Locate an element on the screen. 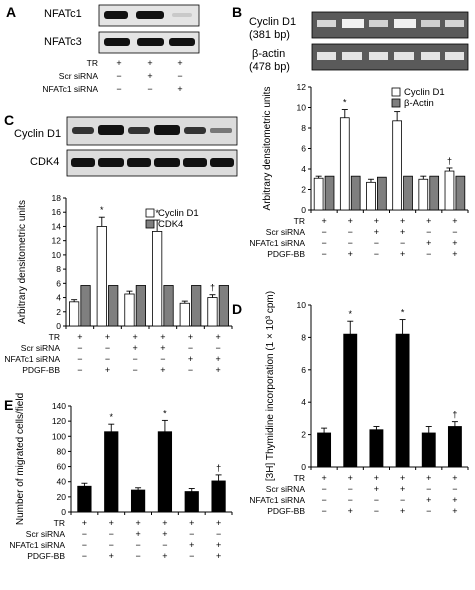 The image size is (475, 590). blot-label-nfatc3: NFATc3 is located at coordinates (63, 42).